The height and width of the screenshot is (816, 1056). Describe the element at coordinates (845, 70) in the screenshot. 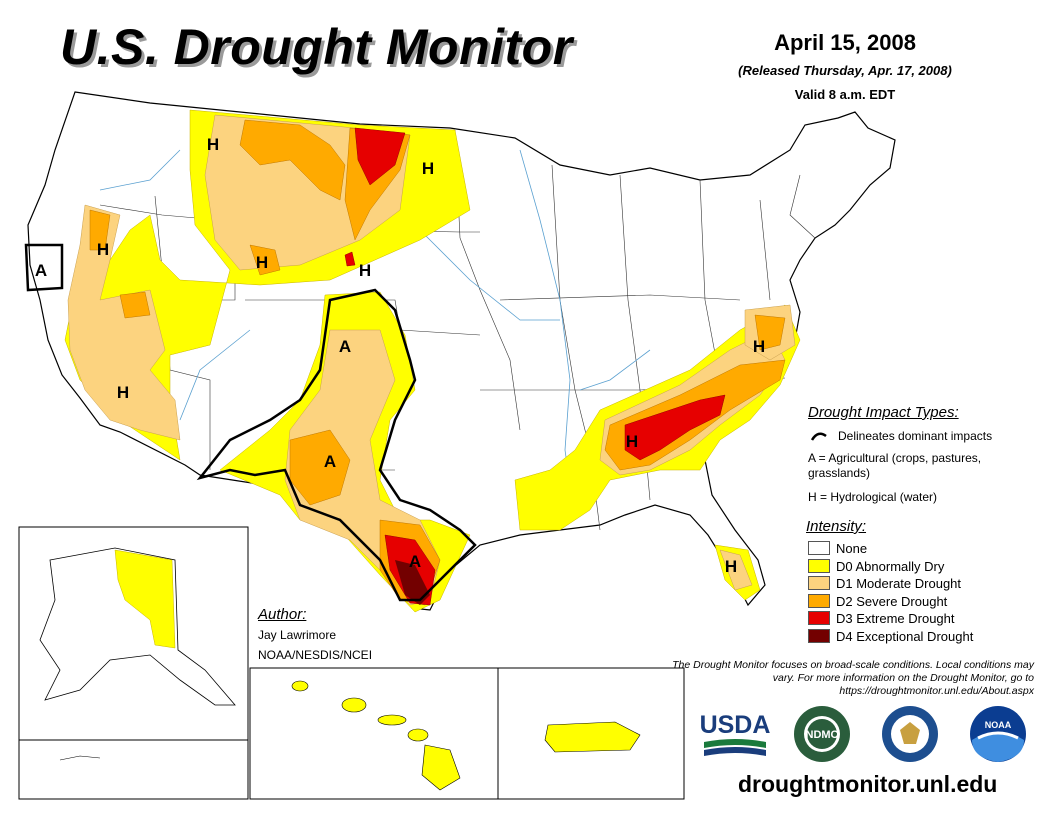

I see `release-date: (Released Thursday, Apr. 17, 2008)` at that location.